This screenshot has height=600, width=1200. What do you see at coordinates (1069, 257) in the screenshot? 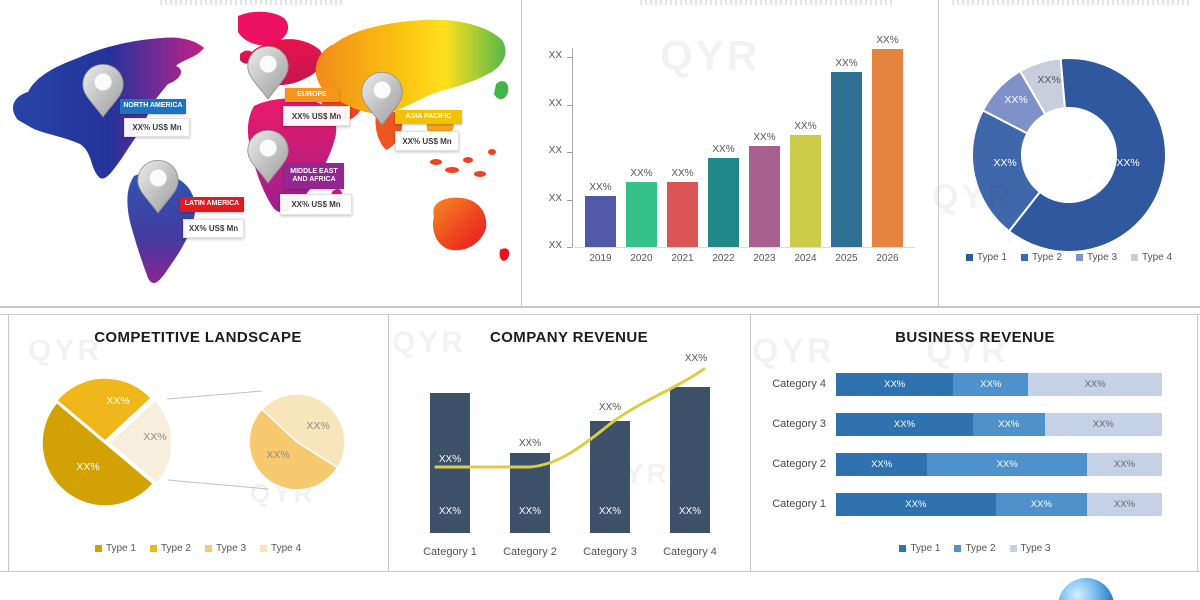
I see `donut-legend: Type 1 Type 2 Type 3 Type 4` at bounding box center [1069, 257].